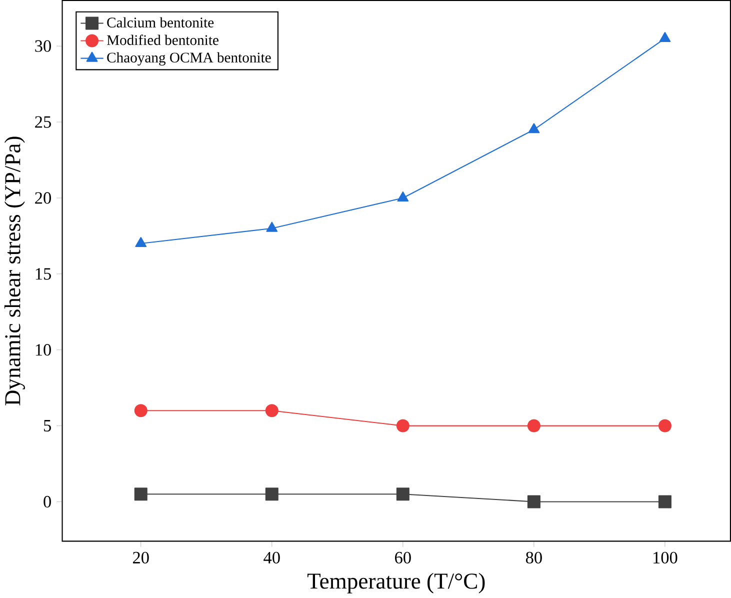 Image resolution: width=731 pixels, height=598 pixels. Describe the element at coordinates (272, 558) in the screenshot. I see `x-tick-label: 40` at that location.